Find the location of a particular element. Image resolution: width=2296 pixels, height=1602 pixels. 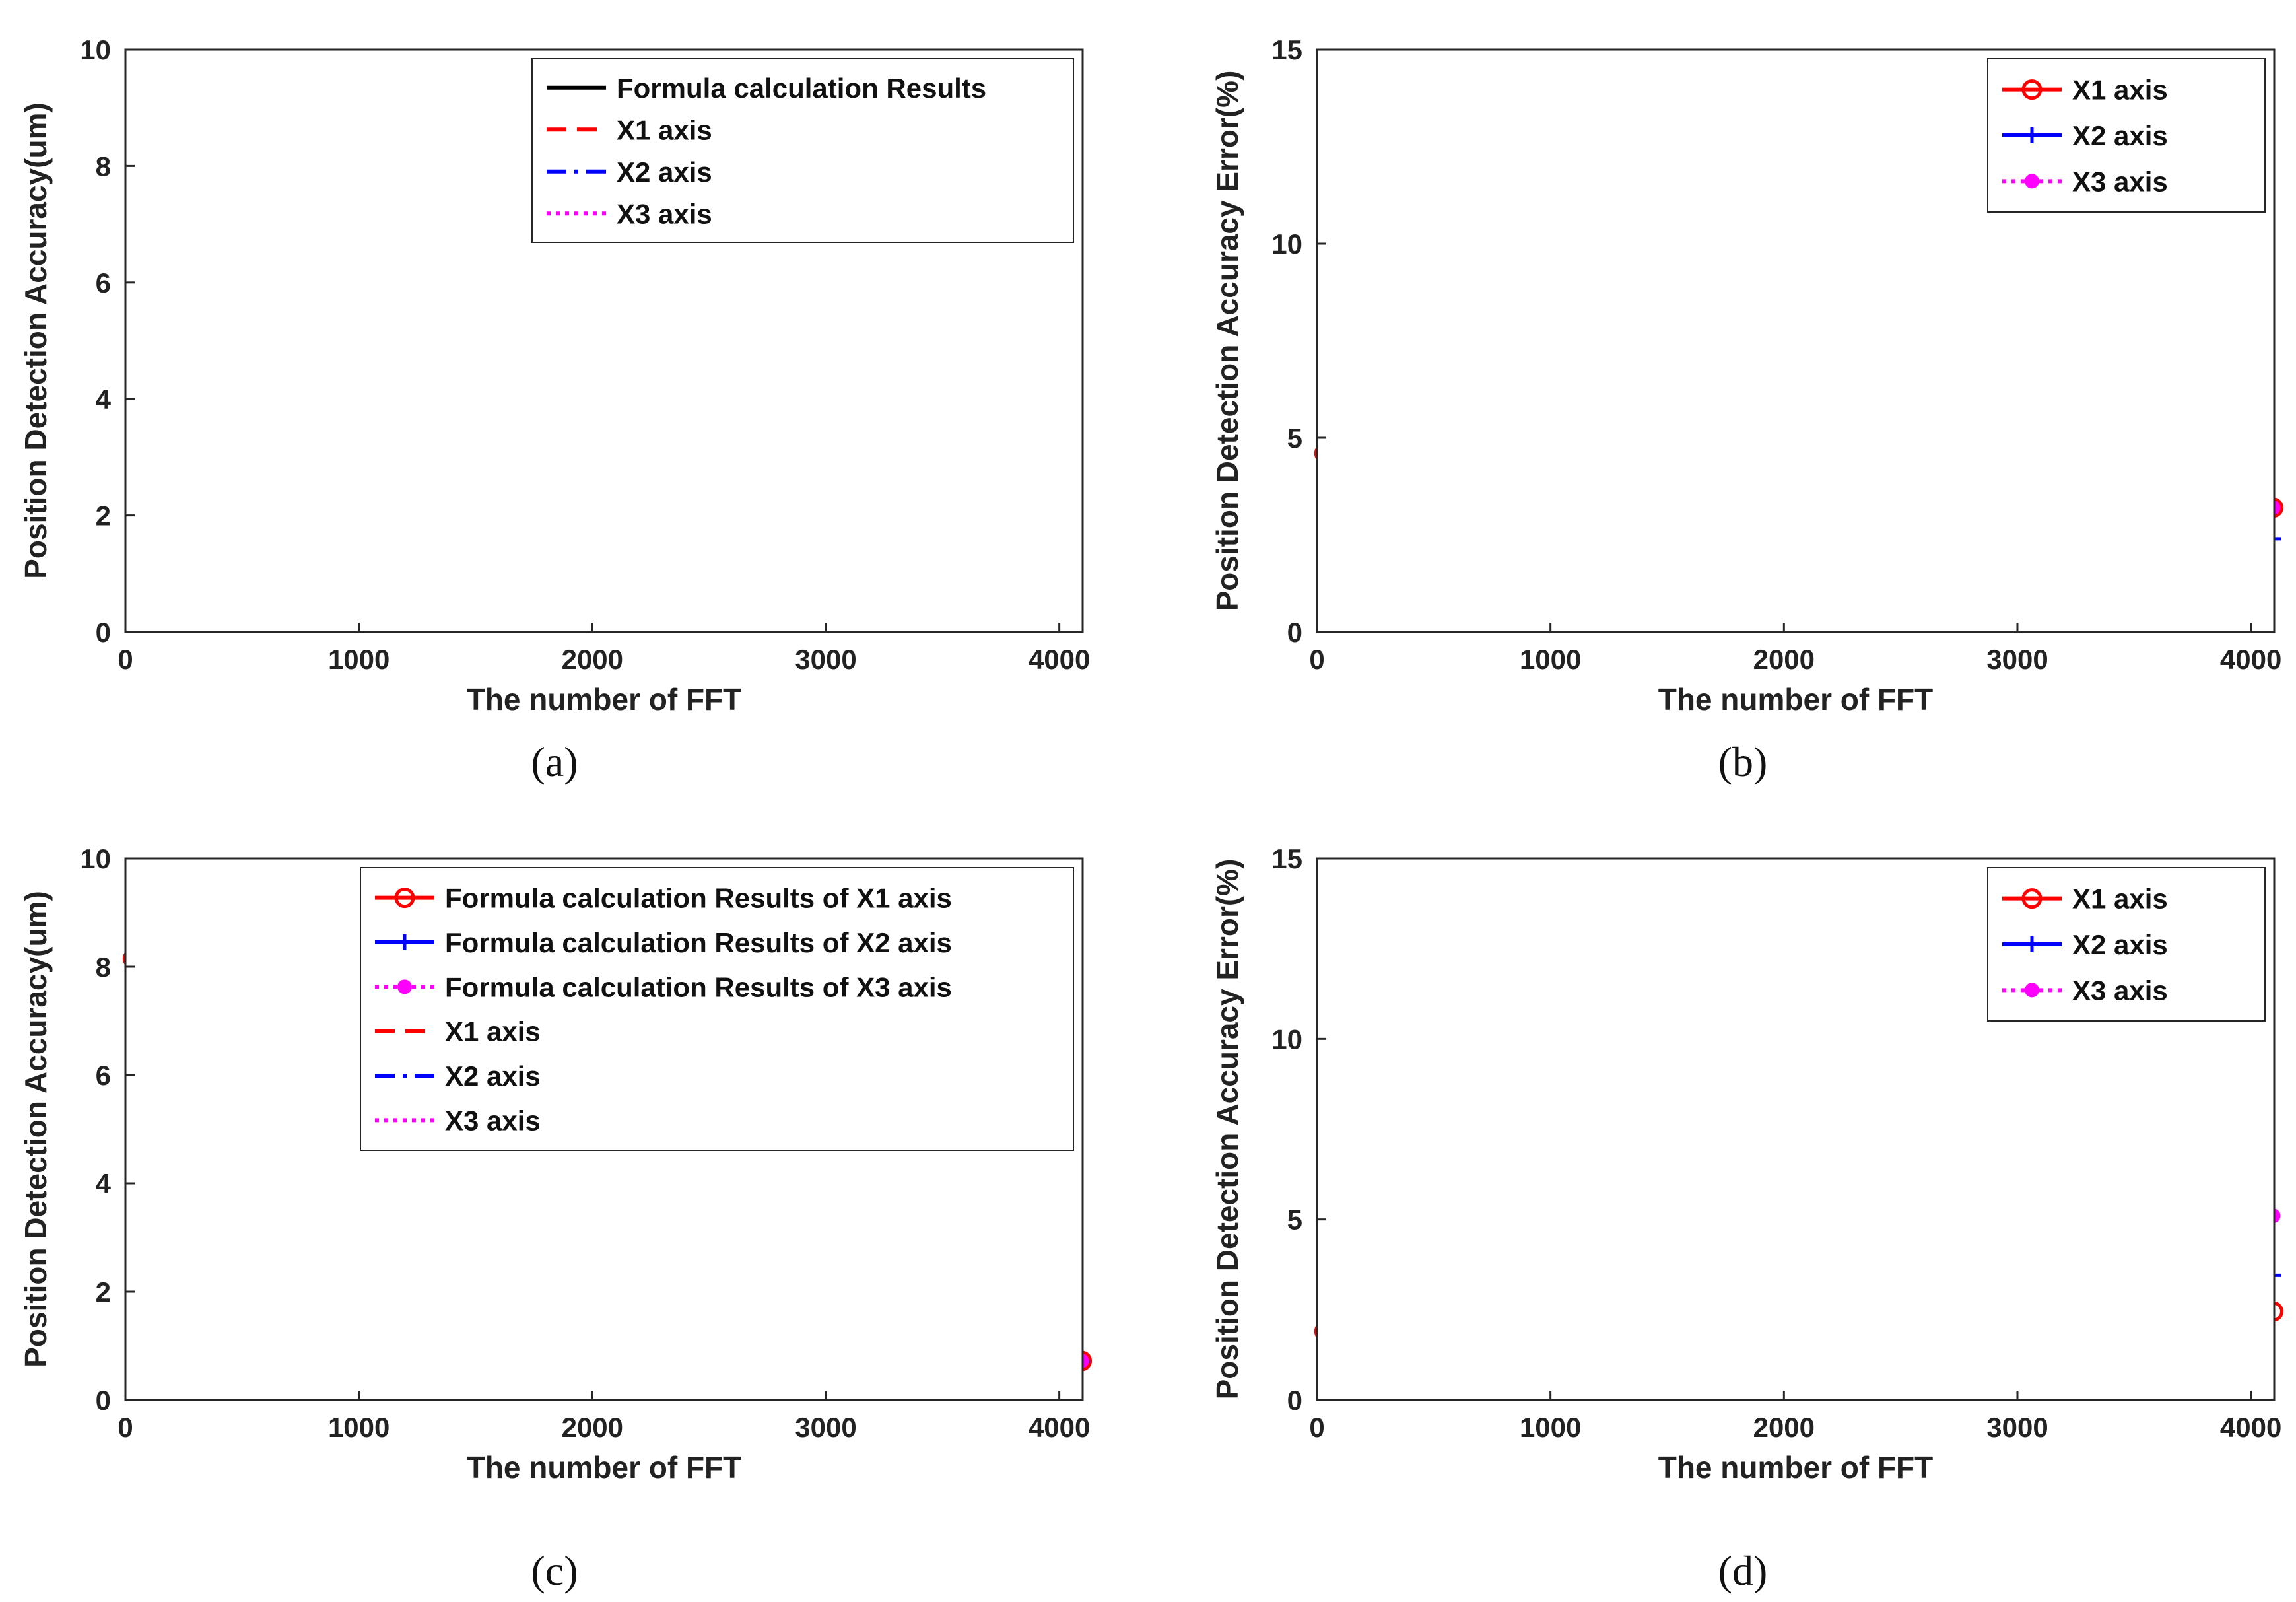

x-tick-label-a-0: 0 is located at coordinates (125, 659).